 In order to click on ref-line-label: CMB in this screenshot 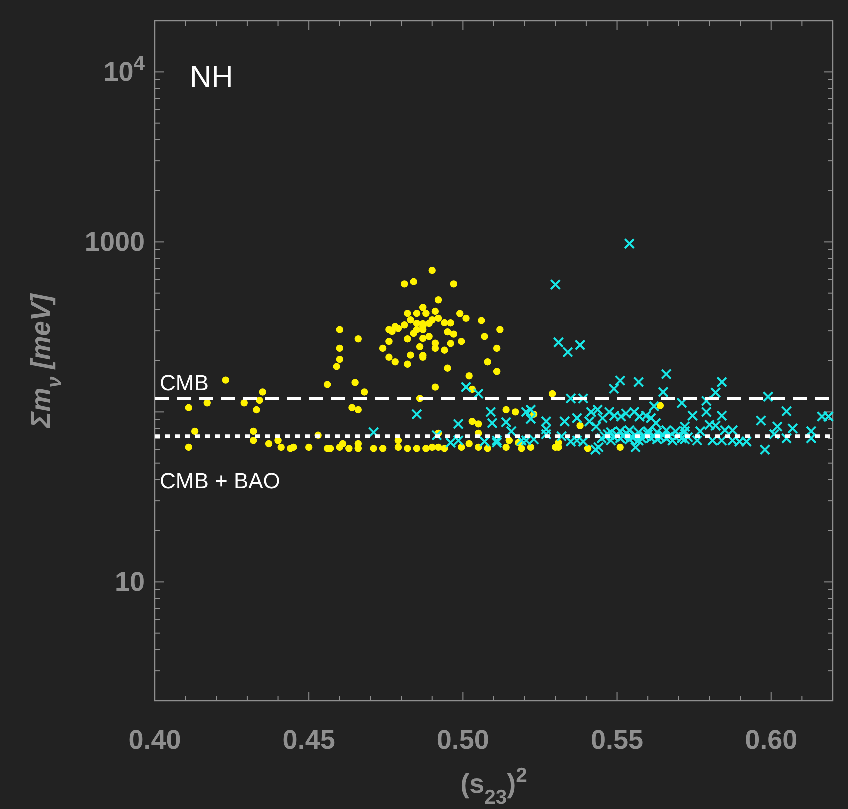, I will do `click(184, 383)`.